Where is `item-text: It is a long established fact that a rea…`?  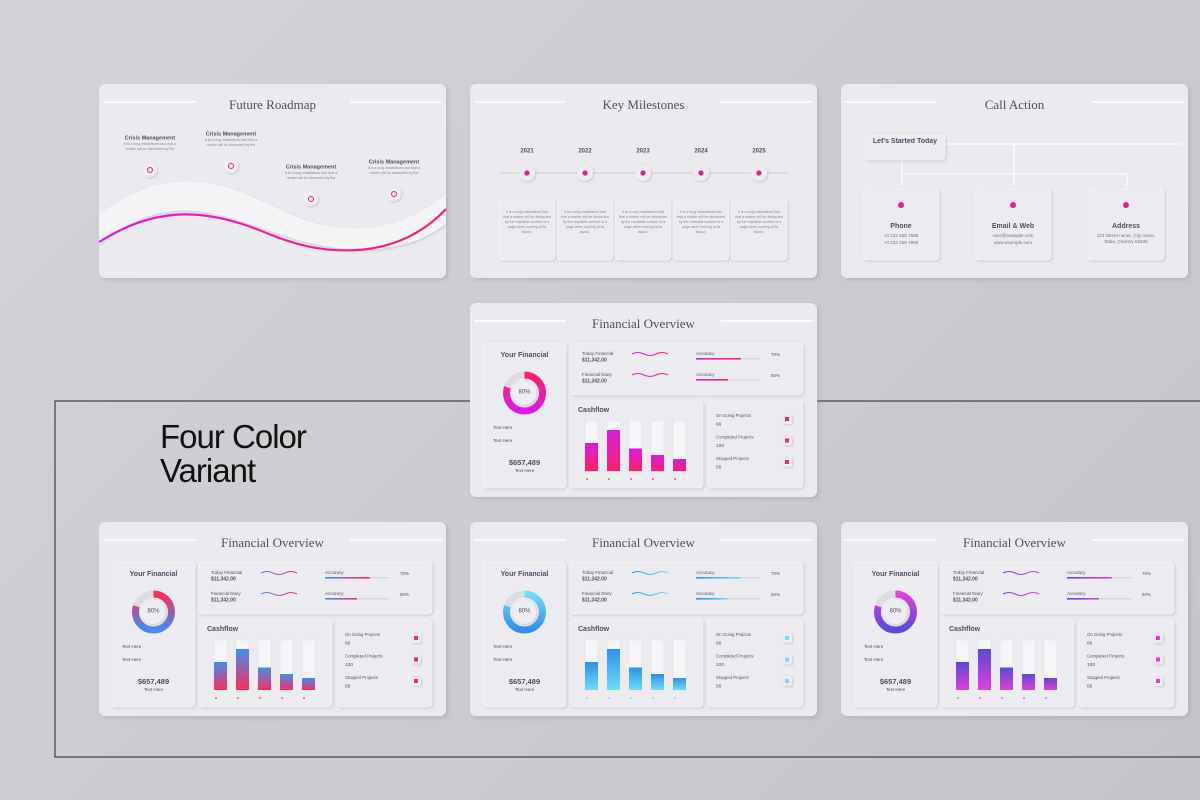 item-text: It is a long established fact that a rea… is located at coordinates (394, 170).